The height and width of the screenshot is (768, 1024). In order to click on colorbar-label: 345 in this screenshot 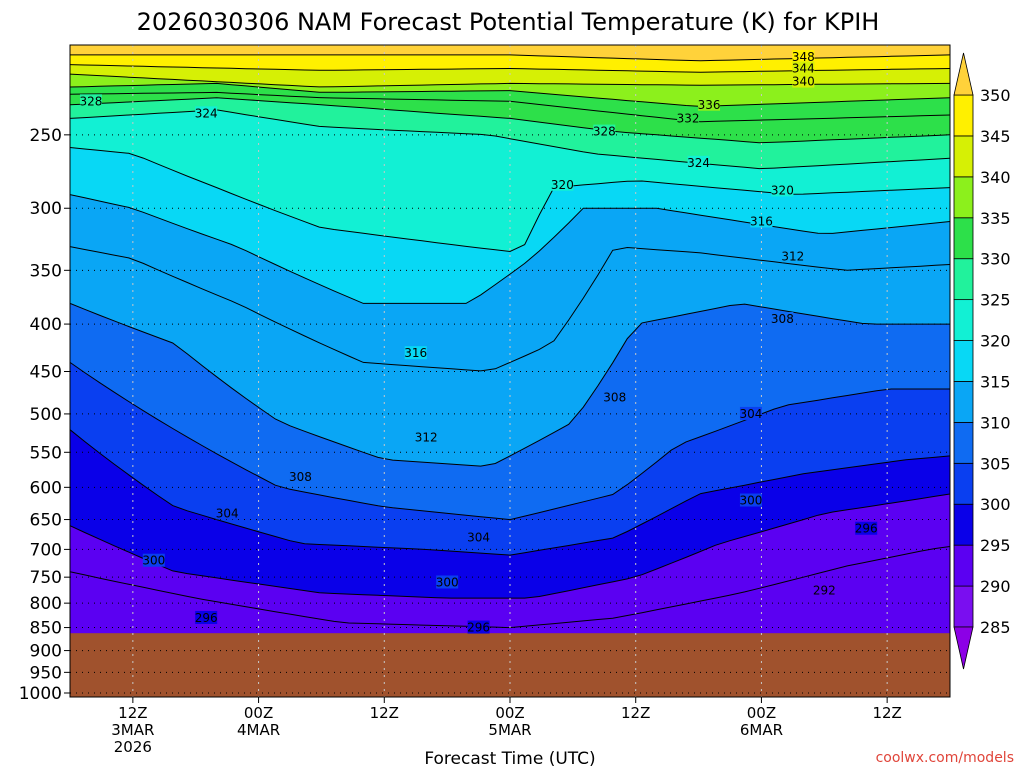, I will do `click(995, 136)`.